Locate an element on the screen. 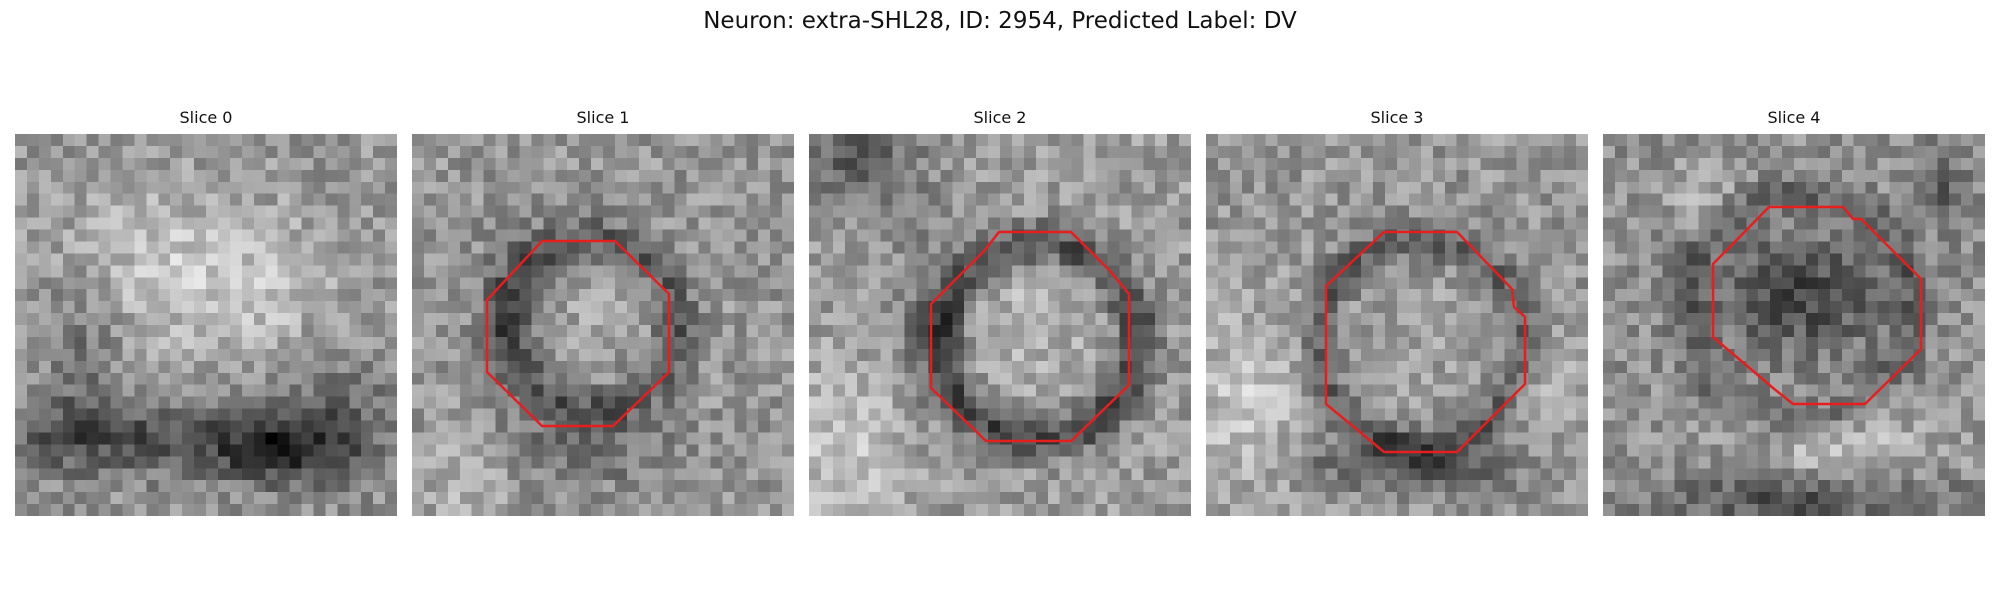 The image size is (2000, 600). slice-title: Slice 1 is located at coordinates (603, 117).